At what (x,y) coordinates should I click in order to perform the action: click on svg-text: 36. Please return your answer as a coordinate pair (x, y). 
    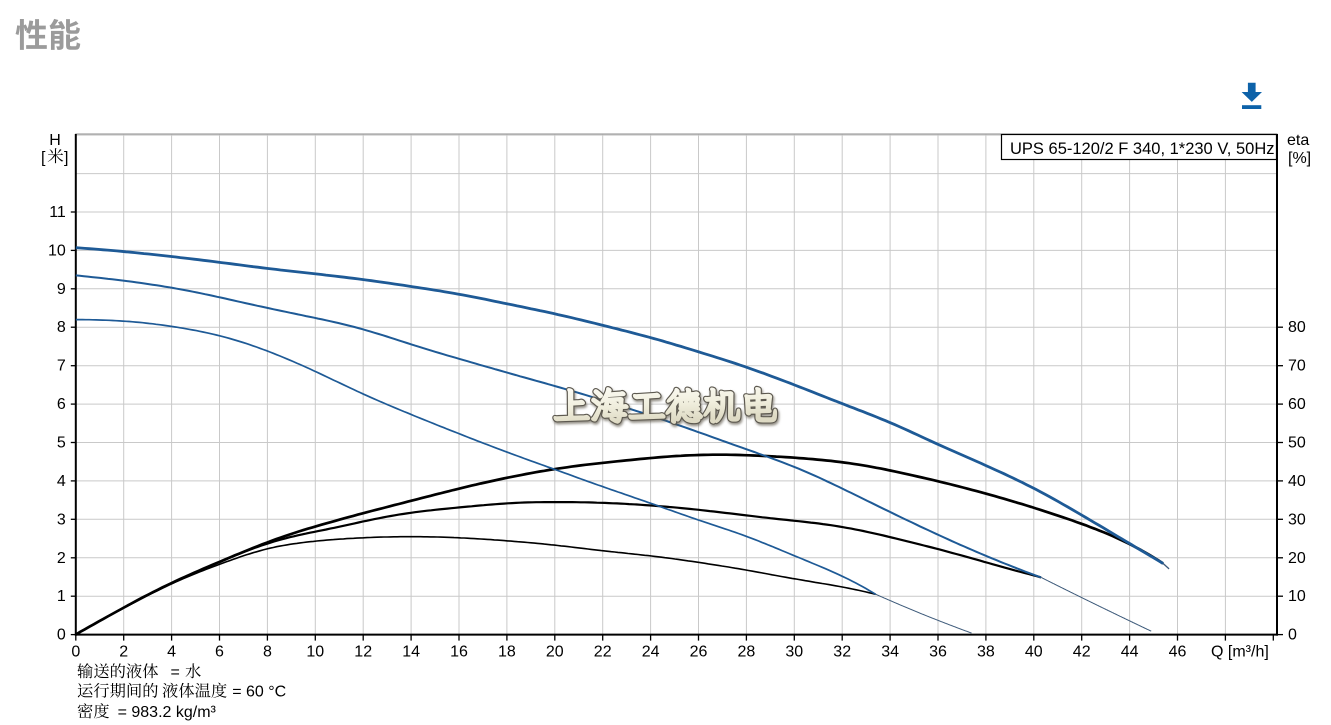
    Looking at the image, I should click on (938, 652).